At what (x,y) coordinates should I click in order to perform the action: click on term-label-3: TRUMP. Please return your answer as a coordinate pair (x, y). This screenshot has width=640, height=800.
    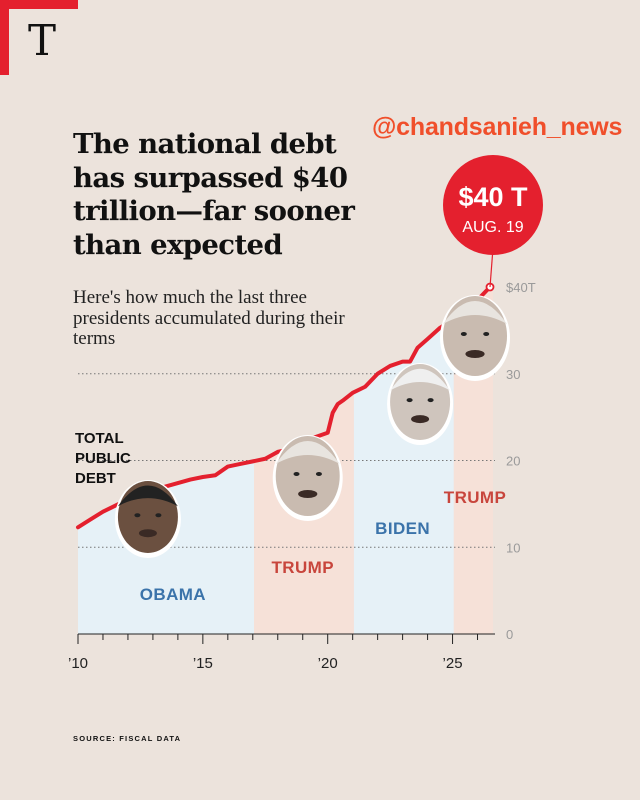
    Looking at the image, I should click on (475, 497).